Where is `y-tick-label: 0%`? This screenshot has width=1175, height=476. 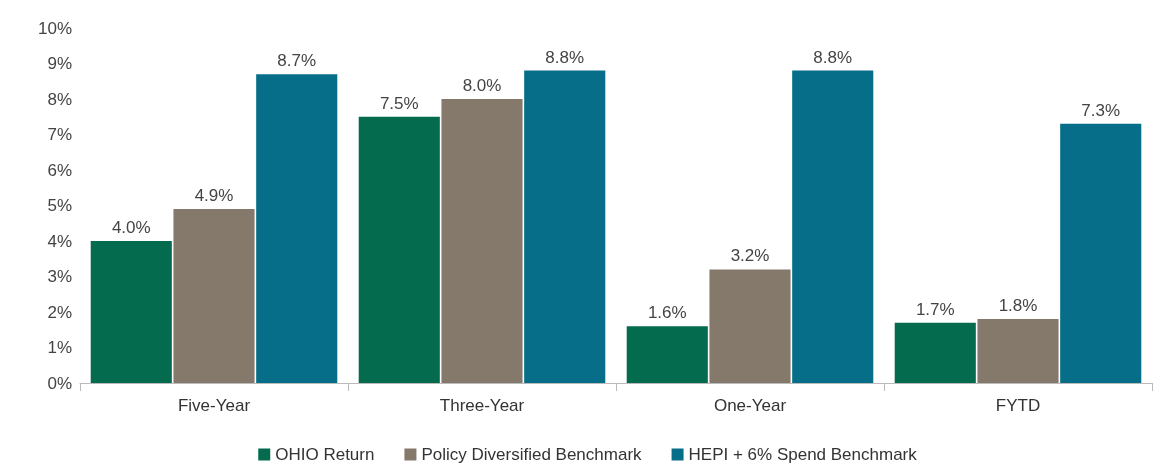
y-tick-label: 0% is located at coordinates (59, 383).